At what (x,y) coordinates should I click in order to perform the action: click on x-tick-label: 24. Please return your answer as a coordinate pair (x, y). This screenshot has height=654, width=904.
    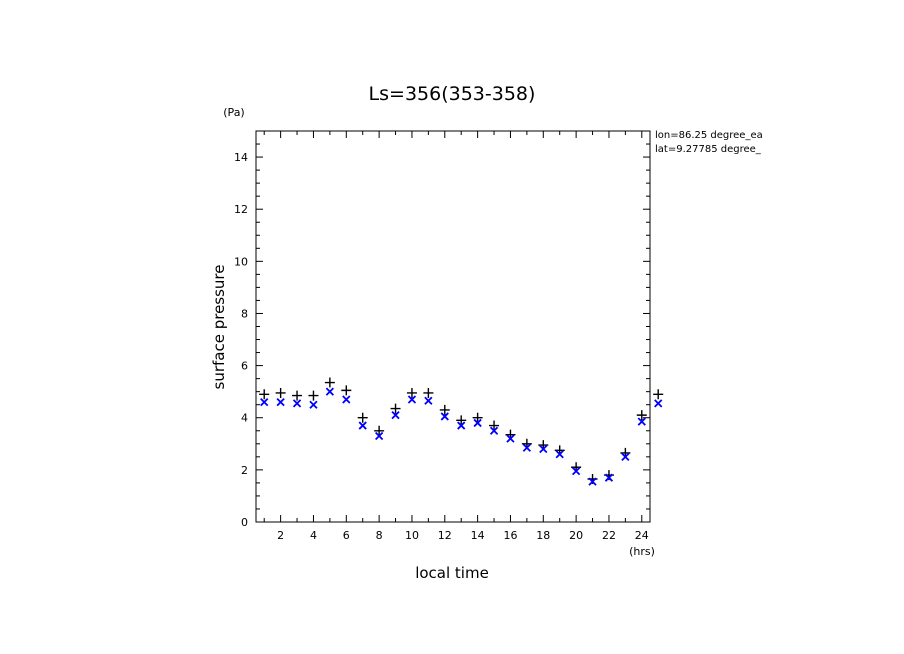
    Looking at the image, I should click on (642, 535).